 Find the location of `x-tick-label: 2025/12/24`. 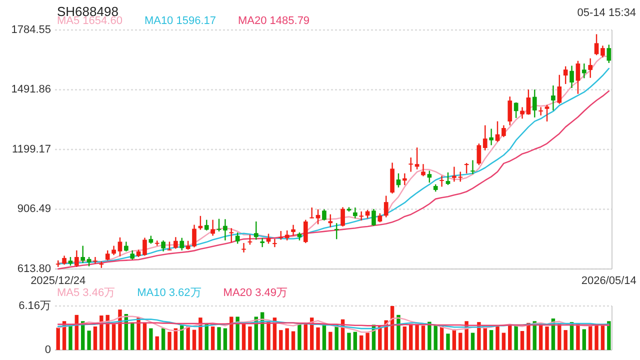

x-tick-label: 2025/12/24 is located at coordinates (58, 281).